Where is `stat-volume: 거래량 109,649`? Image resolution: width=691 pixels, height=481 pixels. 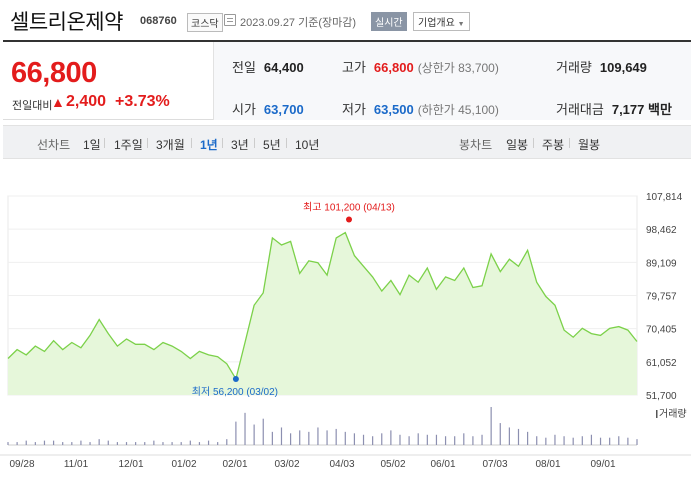
stat-volume: 거래량 109,649 is located at coordinates (601, 67).